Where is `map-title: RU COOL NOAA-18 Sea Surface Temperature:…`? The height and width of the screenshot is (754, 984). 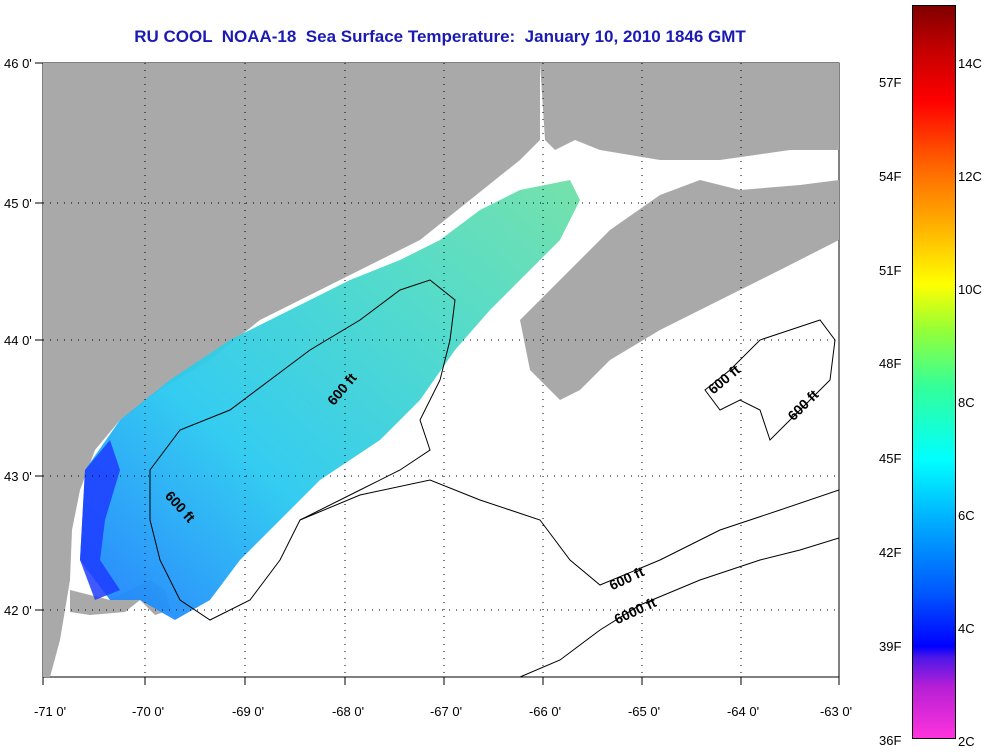 map-title: RU COOL NOAA-18 Sea Surface Temperature:… is located at coordinates (440, 36).